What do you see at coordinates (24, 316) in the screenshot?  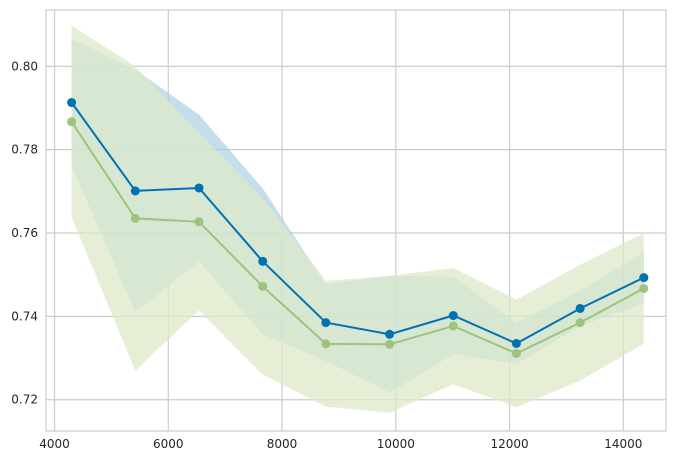 I see `y-tick-label: 0.74` at bounding box center [24, 316].